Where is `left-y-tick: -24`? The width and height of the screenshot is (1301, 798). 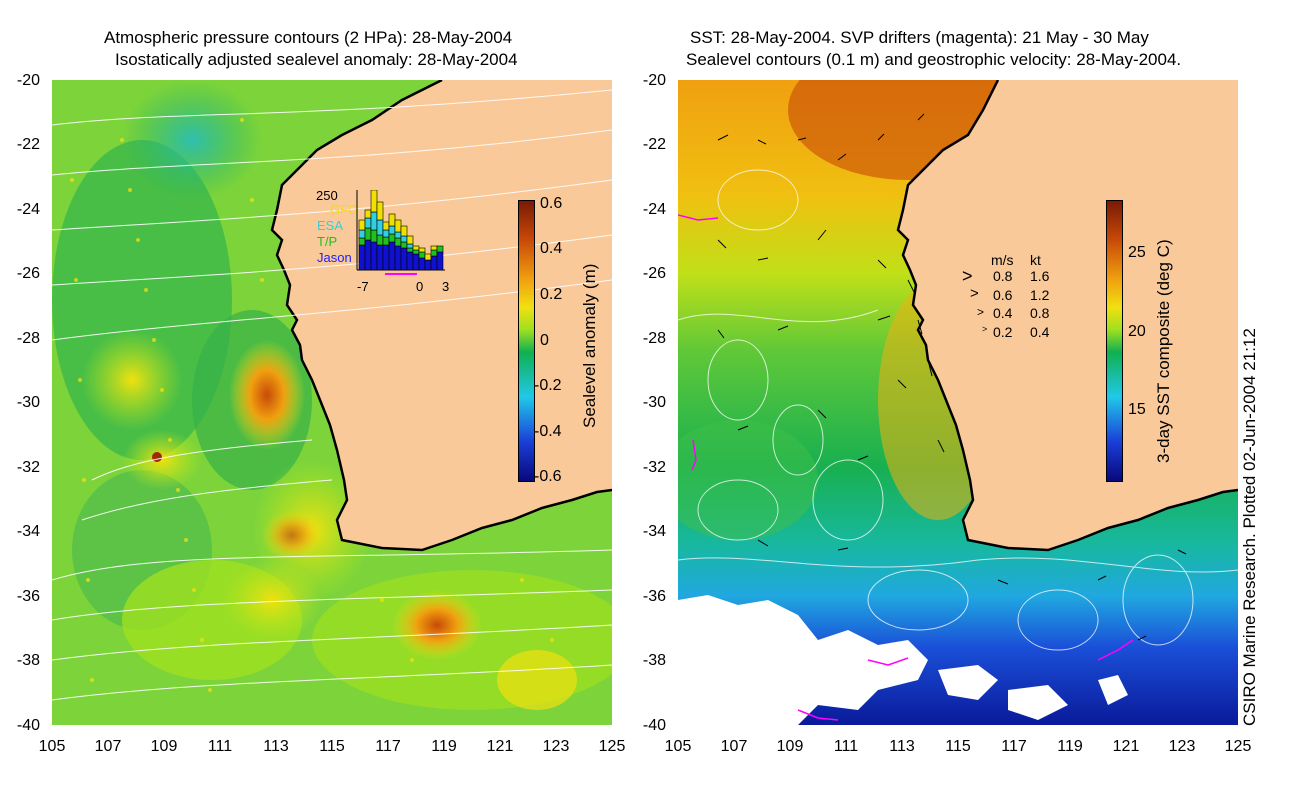 left-y-tick: -24 is located at coordinates (28, 209).